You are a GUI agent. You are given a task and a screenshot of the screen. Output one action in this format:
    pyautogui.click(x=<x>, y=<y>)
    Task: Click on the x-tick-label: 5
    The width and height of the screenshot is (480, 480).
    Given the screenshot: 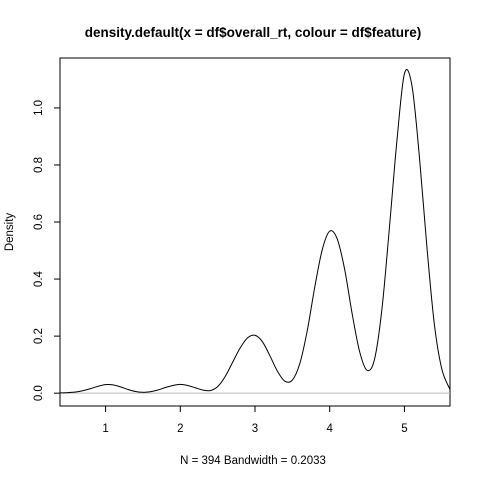 What is the action you would take?
    pyautogui.click(x=404, y=429)
    